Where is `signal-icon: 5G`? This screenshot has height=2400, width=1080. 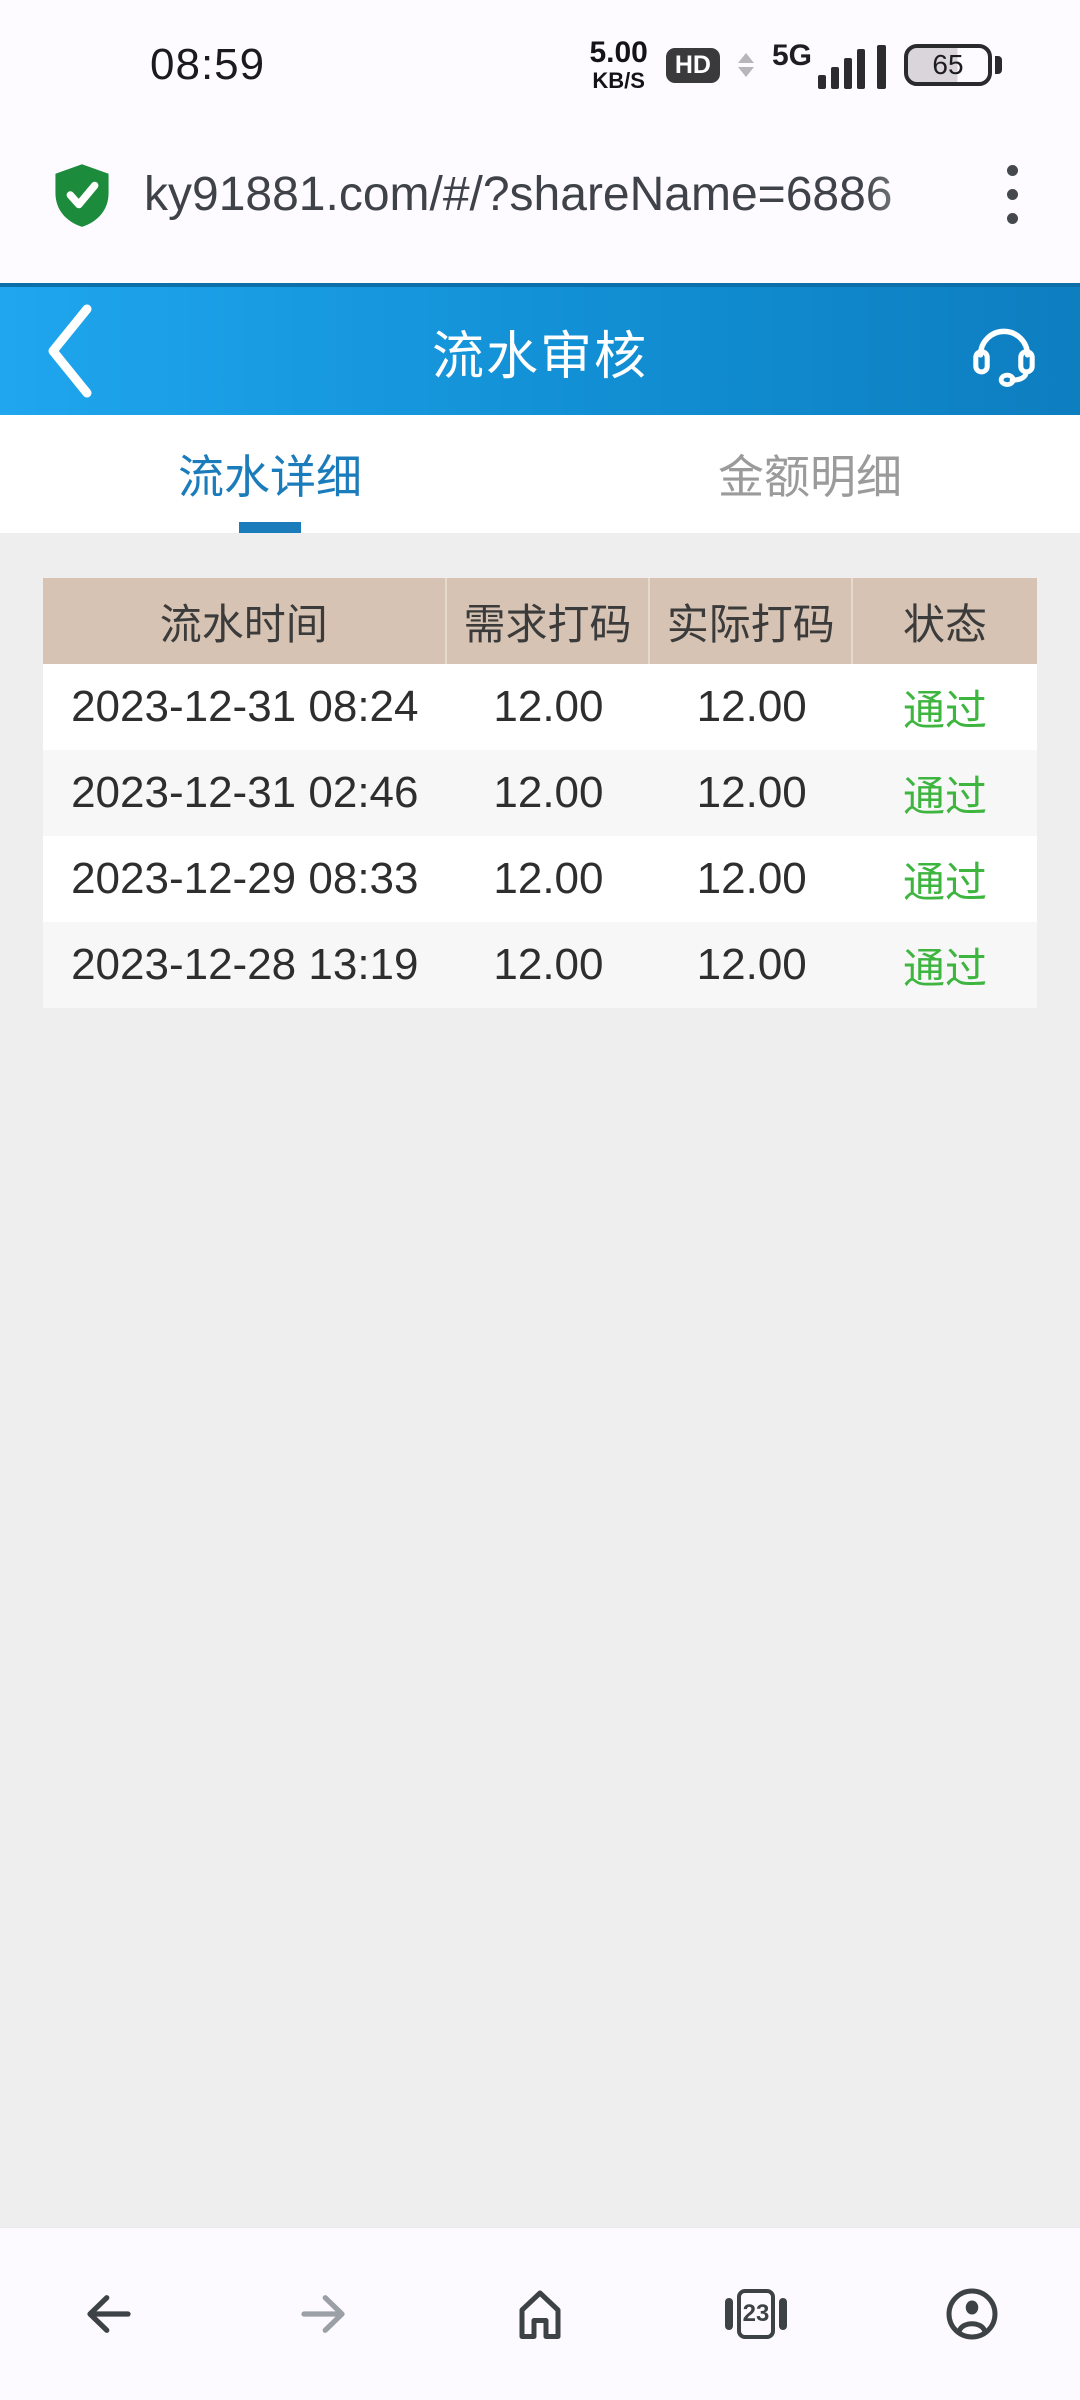
signal-icon: 5G is located at coordinates (829, 65).